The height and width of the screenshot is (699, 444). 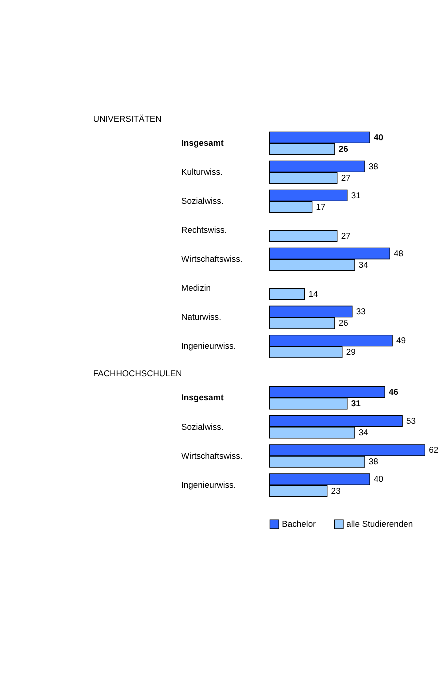 What do you see at coordinates (313, 293) in the screenshot?
I see `data-label: 14` at bounding box center [313, 293].